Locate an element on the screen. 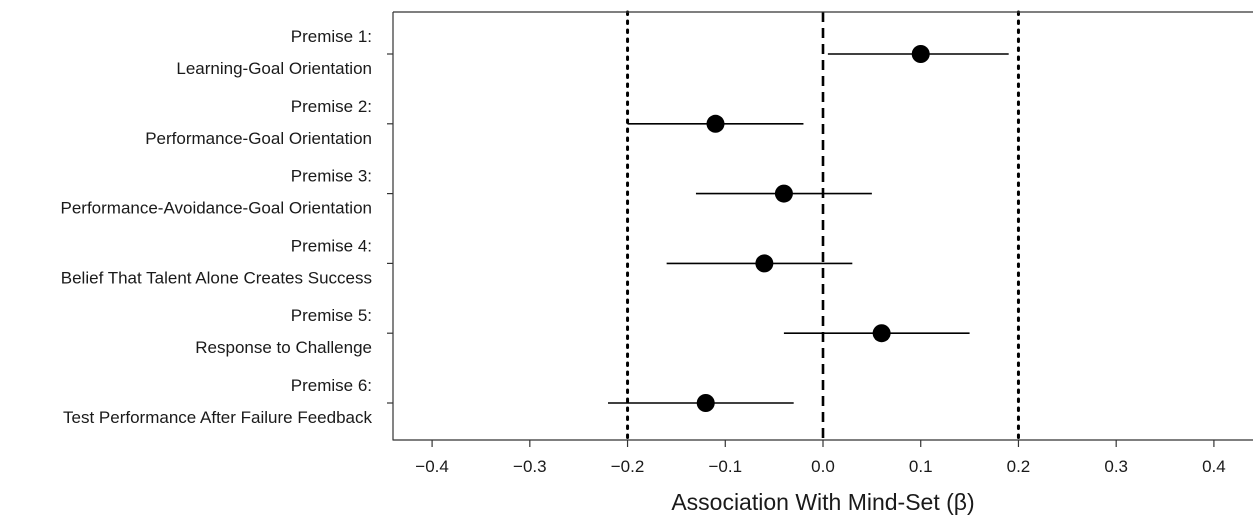  category-label-4-line2: Belief That Talent Alone Creates Success is located at coordinates (216, 277).